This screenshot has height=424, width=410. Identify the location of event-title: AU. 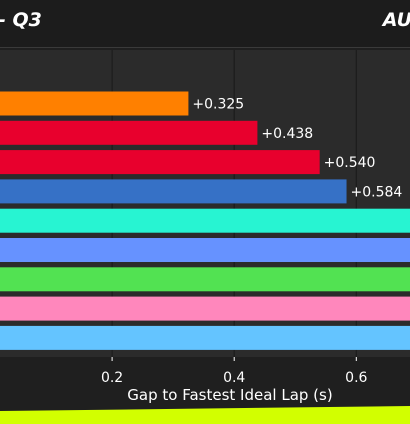
(396, 20).